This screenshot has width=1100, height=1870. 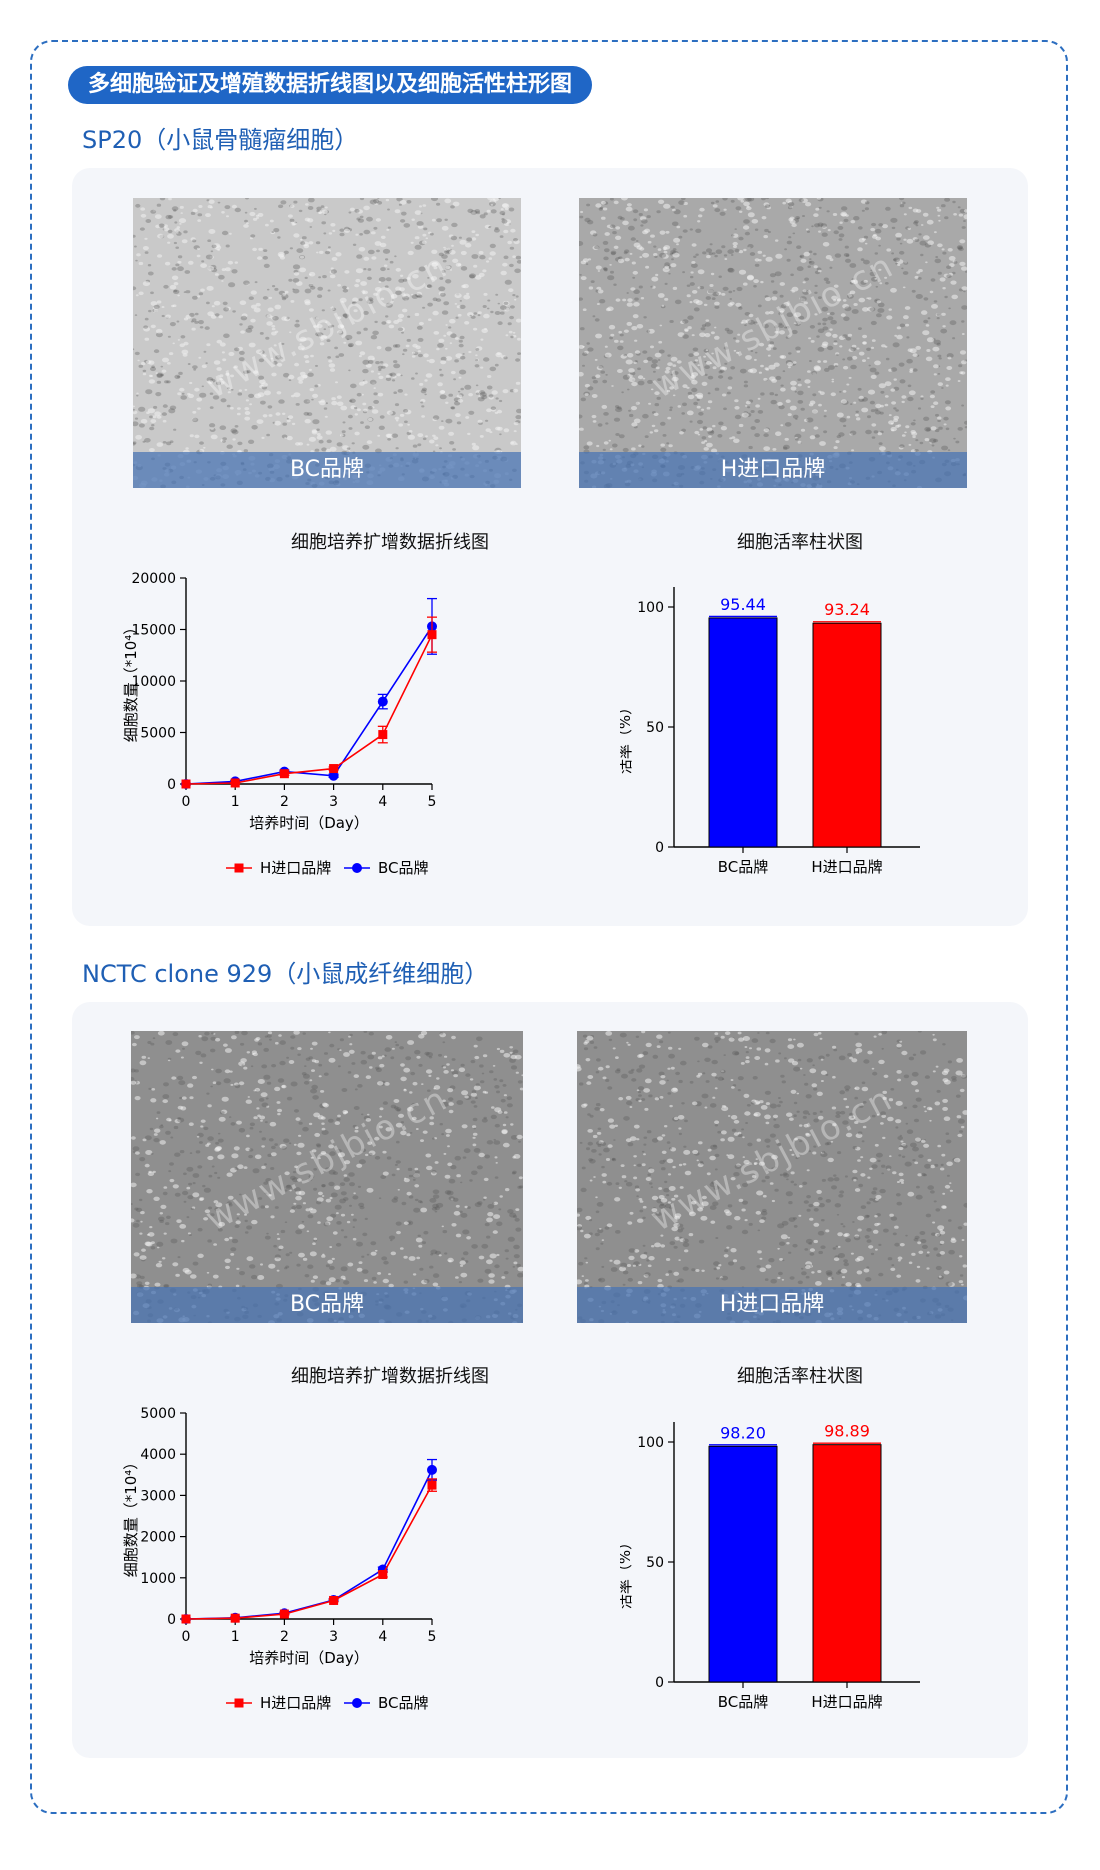 What do you see at coordinates (655, 1563) in the screenshot?
I see `y-tick-label: 50` at bounding box center [655, 1563].